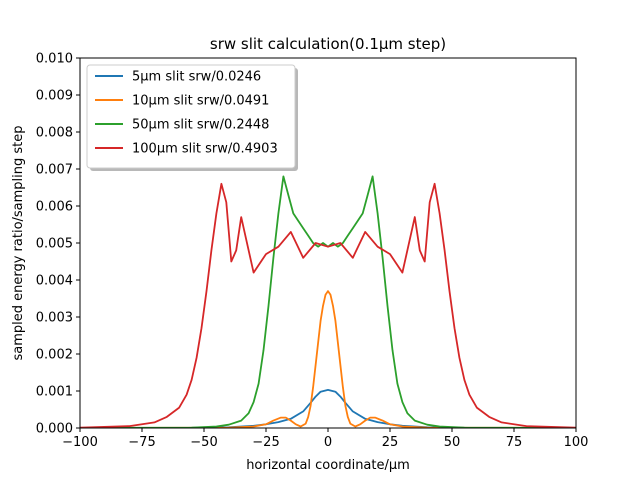 This screenshot has width=640, height=480. What do you see at coordinates (265, 442) in the screenshot?
I see `x-tick-label: −25` at bounding box center [265, 442].